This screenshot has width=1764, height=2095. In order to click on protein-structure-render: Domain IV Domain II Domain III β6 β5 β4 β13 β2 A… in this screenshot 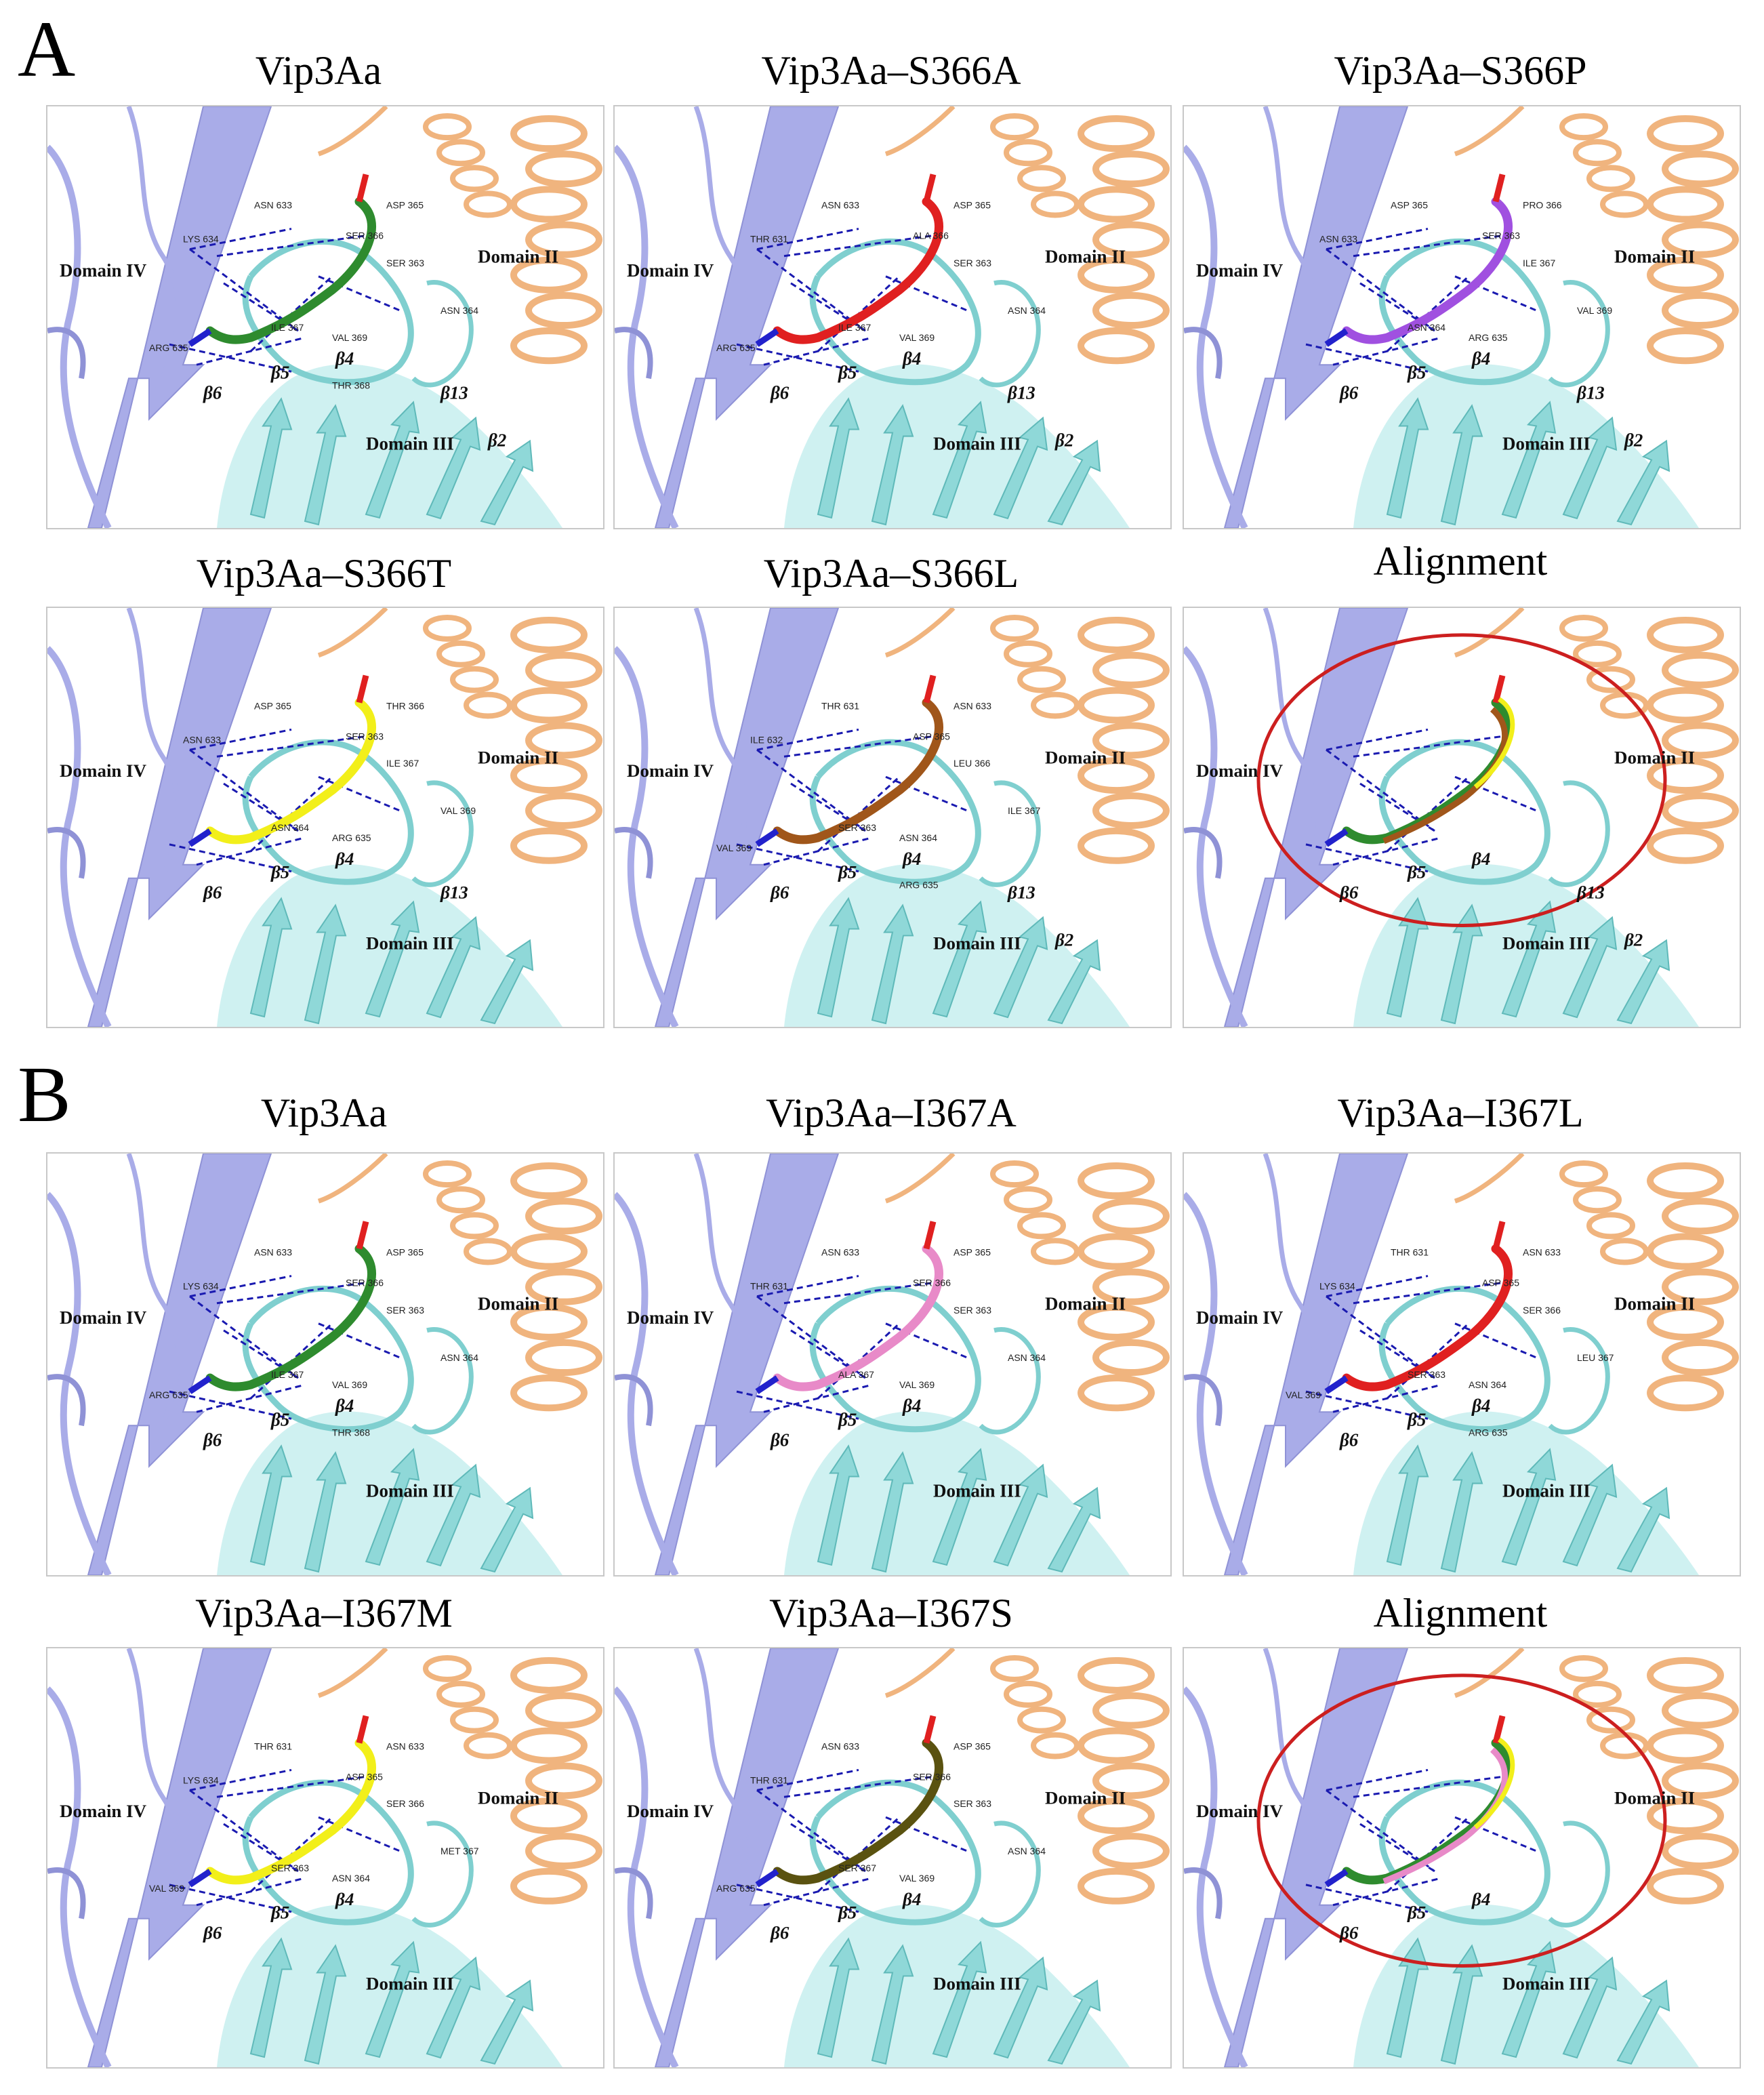, I will do `click(1461, 317)`.